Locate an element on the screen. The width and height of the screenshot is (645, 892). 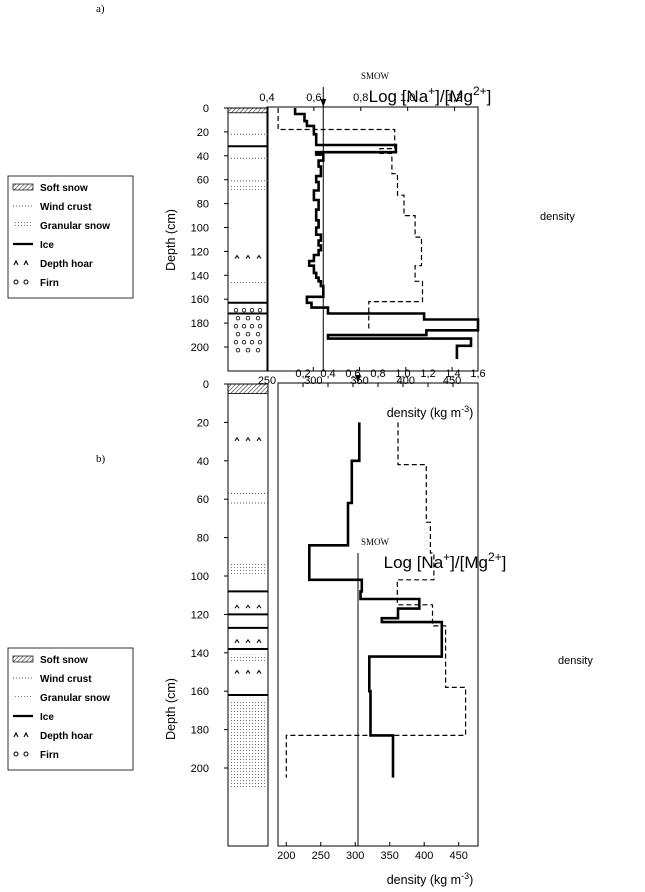
y-tick-label: 60 is located at coordinates (203, 500).